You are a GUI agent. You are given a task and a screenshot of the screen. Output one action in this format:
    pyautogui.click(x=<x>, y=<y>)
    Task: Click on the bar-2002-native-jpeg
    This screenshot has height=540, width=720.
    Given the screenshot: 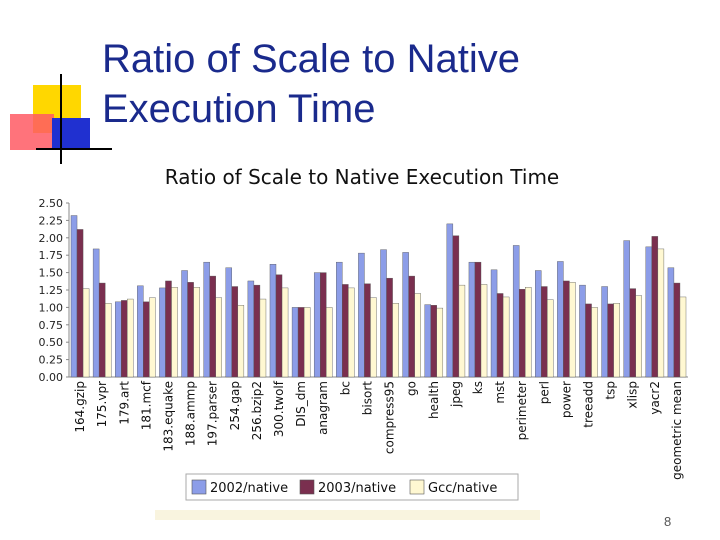 What is the action you would take?
    pyautogui.click(x=450, y=300)
    